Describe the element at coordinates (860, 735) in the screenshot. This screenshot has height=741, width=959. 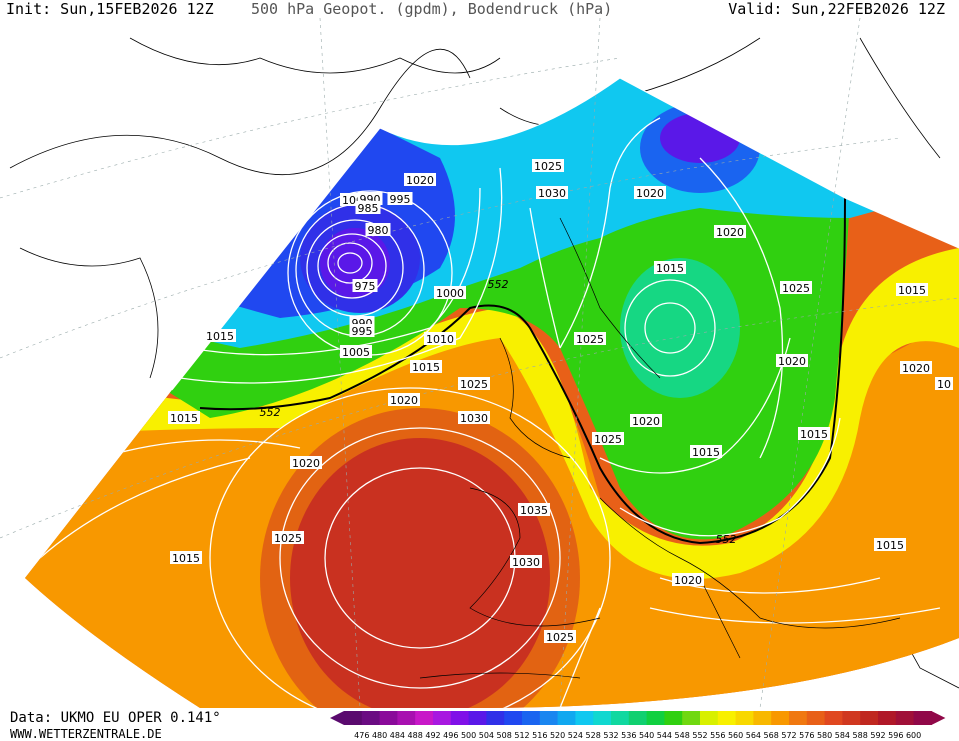
I see `legend-tick: 588` at that location.